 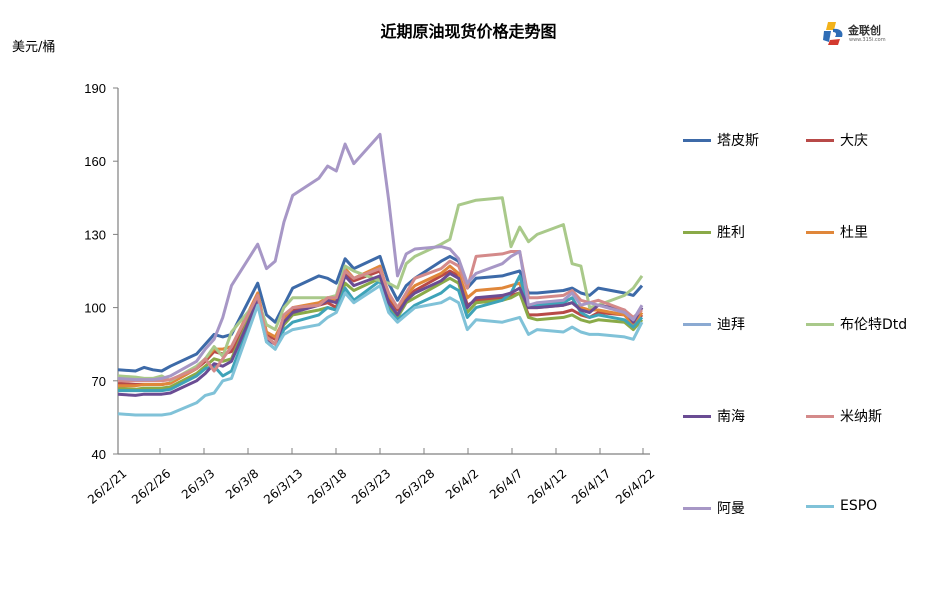 What do you see at coordinates (714, 508) in the screenshot?
I see `legend-item: 阿曼` at bounding box center [714, 508].